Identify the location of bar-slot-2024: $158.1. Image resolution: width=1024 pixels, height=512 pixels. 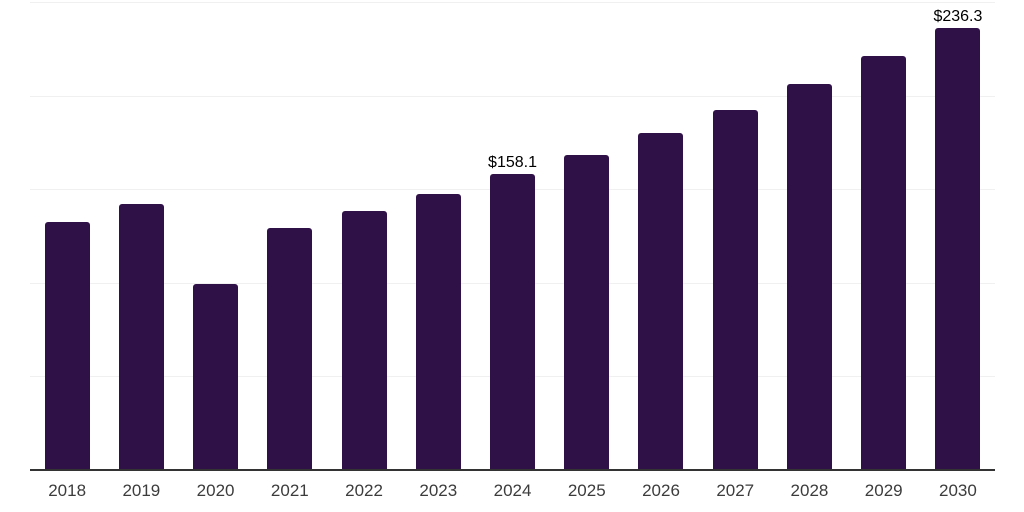
(512, 236).